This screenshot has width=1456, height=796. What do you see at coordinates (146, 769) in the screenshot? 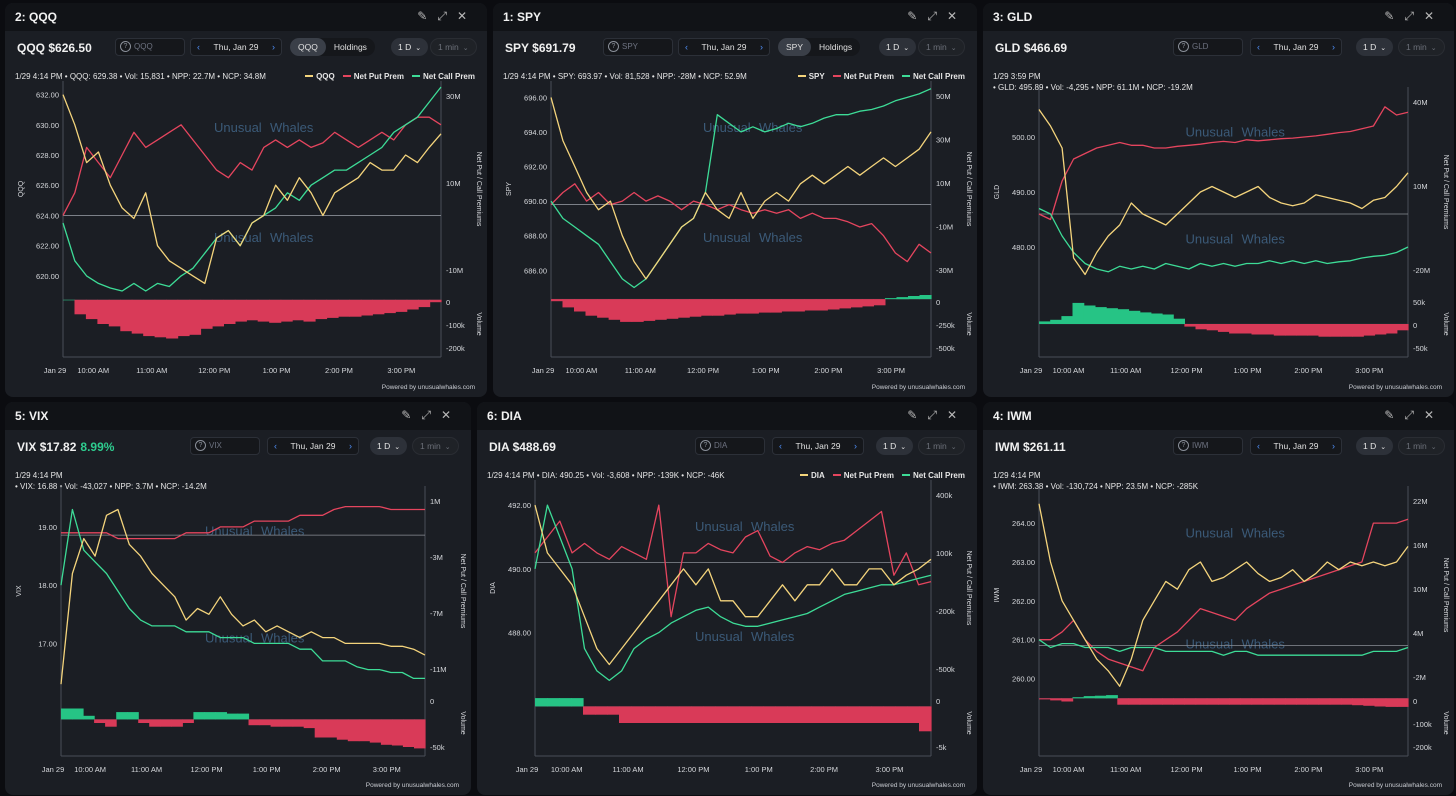
I see `x-tick-label: 11:00 AM` at bounding box center [146, 769].